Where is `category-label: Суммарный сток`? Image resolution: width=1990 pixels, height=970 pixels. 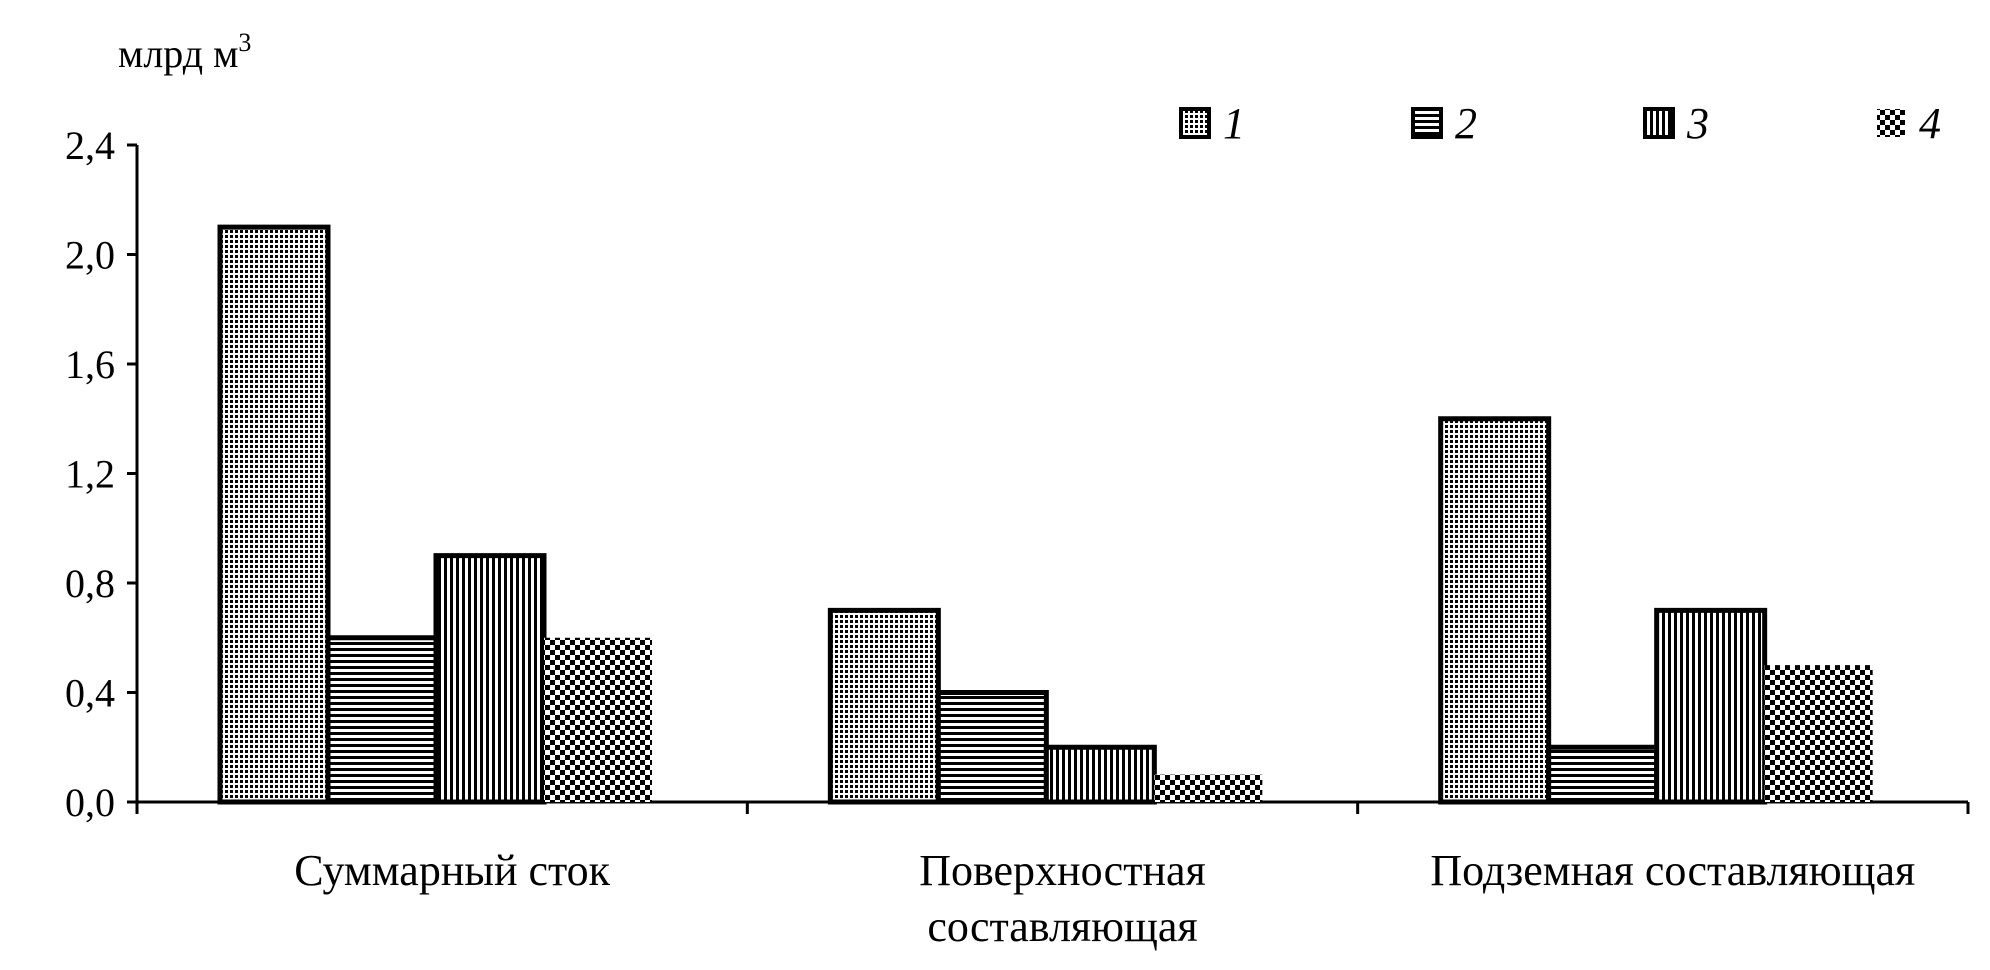 category-label: Суммарный сток is located at coordinates (452, 870).